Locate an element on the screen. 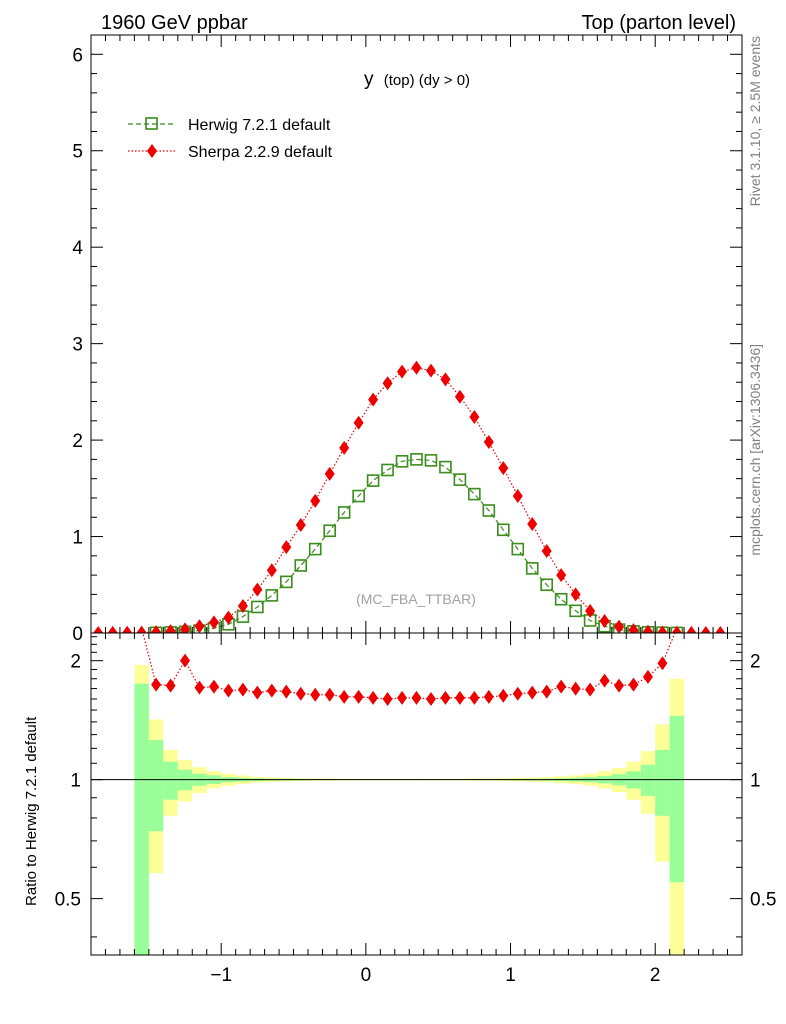 The width and height of the screenshot is (786, 1024). ratio-ytick-label-left: 0.5 is located at coordinates (68, 900).